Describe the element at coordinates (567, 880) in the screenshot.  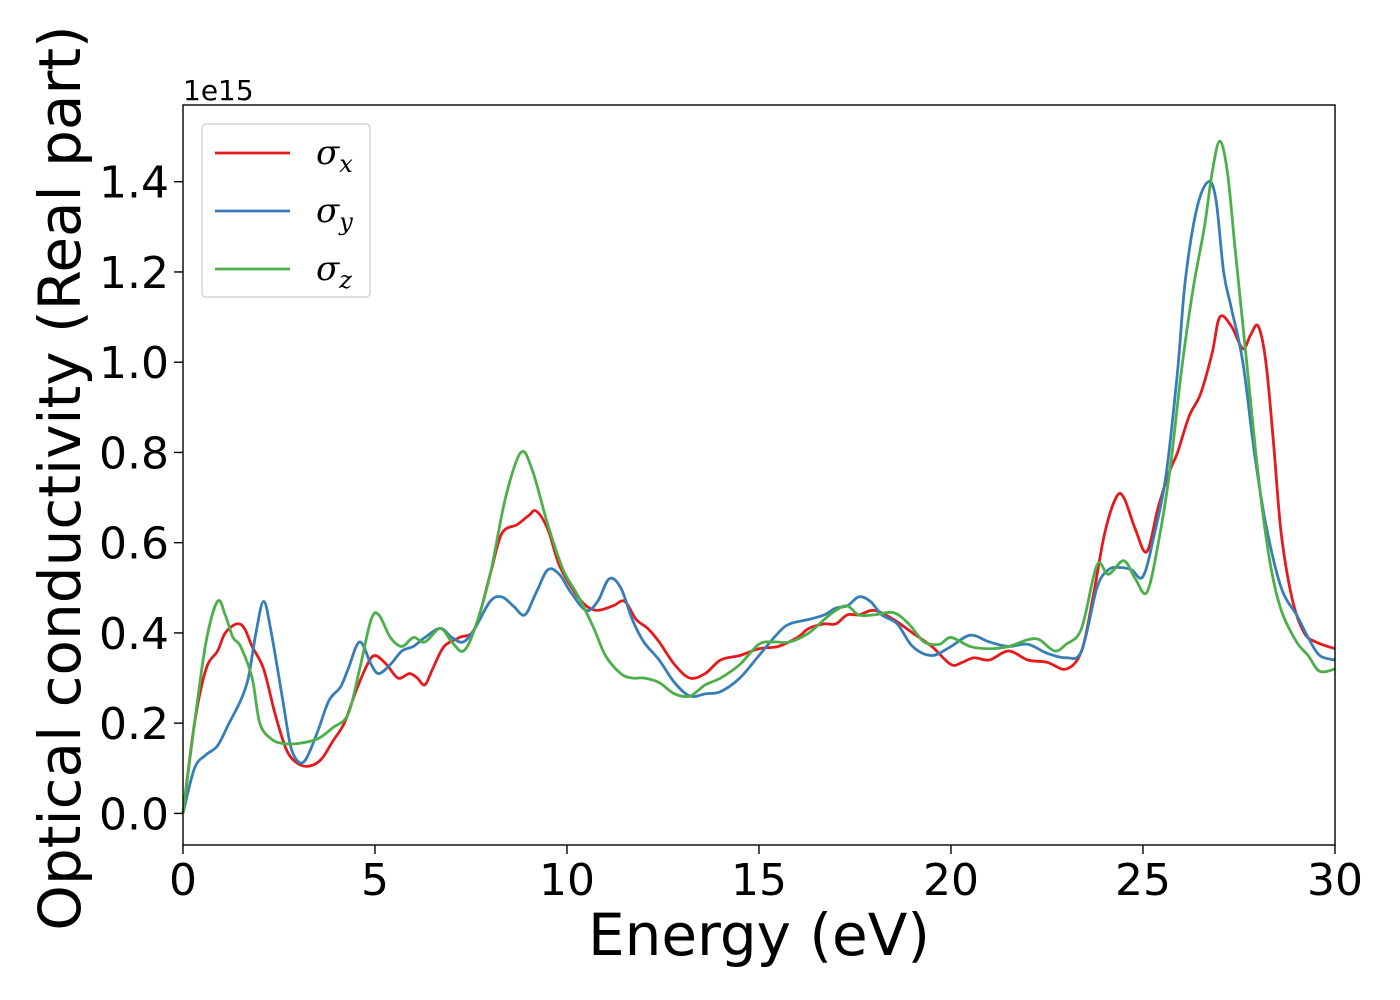
I see `x-tick-label: 10` at that location.